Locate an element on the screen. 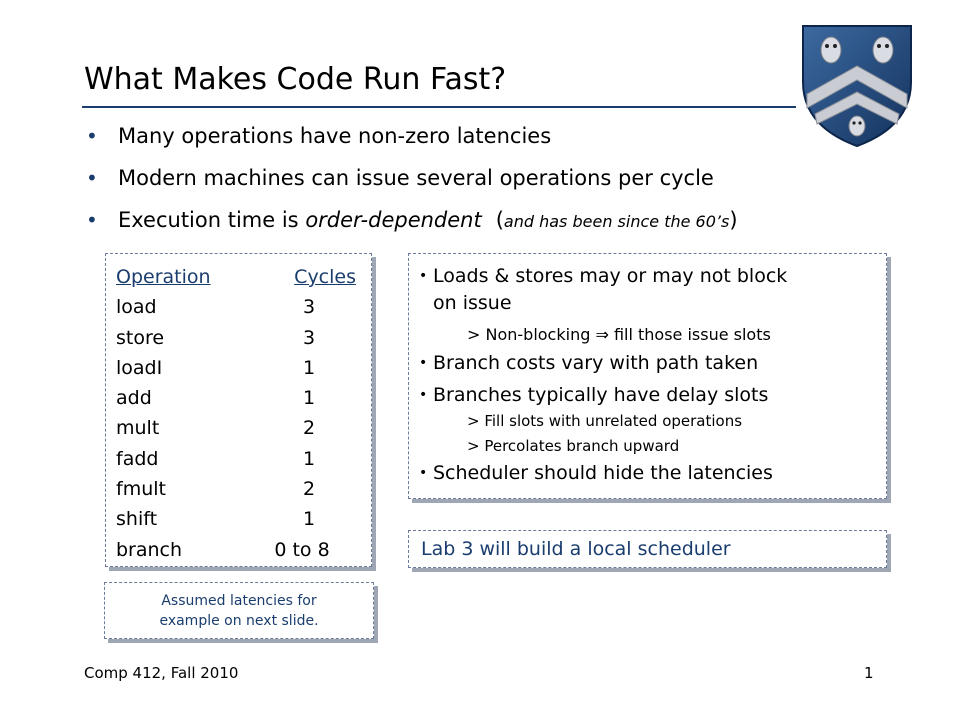 The image size is (960, 720). operation-cell: mult is located at coordinates (138, 428).